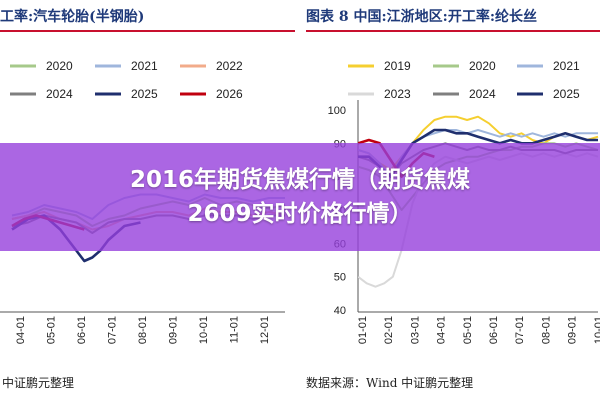 The height and width of the screenshot is (400, 600). What do you see at coordinates (566, 94) in the screenshot?
I see `right-legend-label-2025: 2025` at bounding box center [566, 94].